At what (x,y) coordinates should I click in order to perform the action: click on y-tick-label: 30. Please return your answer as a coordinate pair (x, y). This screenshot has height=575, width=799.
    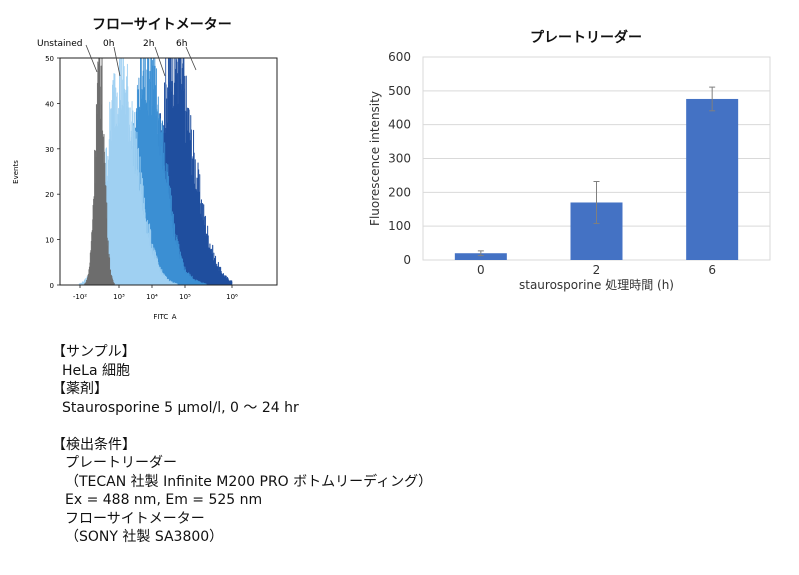
    Looking at the image, I should click on (49, 150).